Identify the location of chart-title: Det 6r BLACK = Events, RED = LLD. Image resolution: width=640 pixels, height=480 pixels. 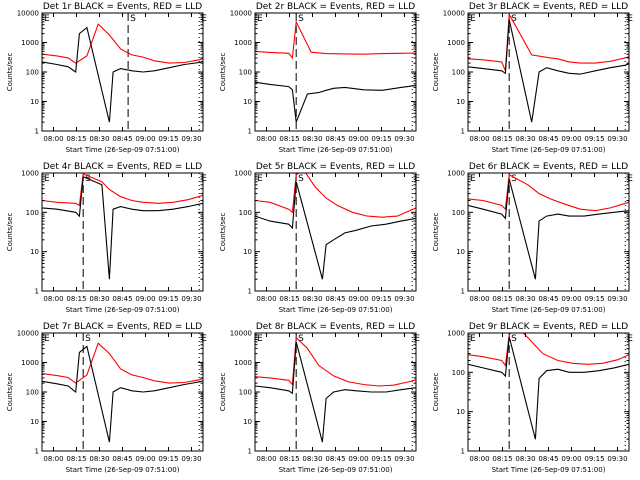
(548, 167).